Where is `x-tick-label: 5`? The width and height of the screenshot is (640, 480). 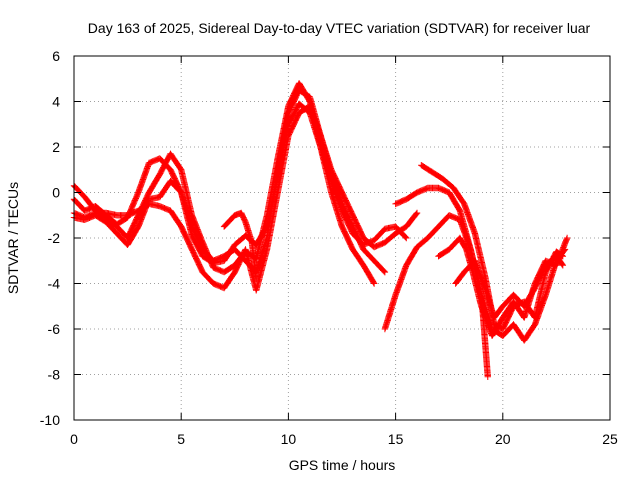
x-tick-label: 5 is located at coordinates (181, 439).